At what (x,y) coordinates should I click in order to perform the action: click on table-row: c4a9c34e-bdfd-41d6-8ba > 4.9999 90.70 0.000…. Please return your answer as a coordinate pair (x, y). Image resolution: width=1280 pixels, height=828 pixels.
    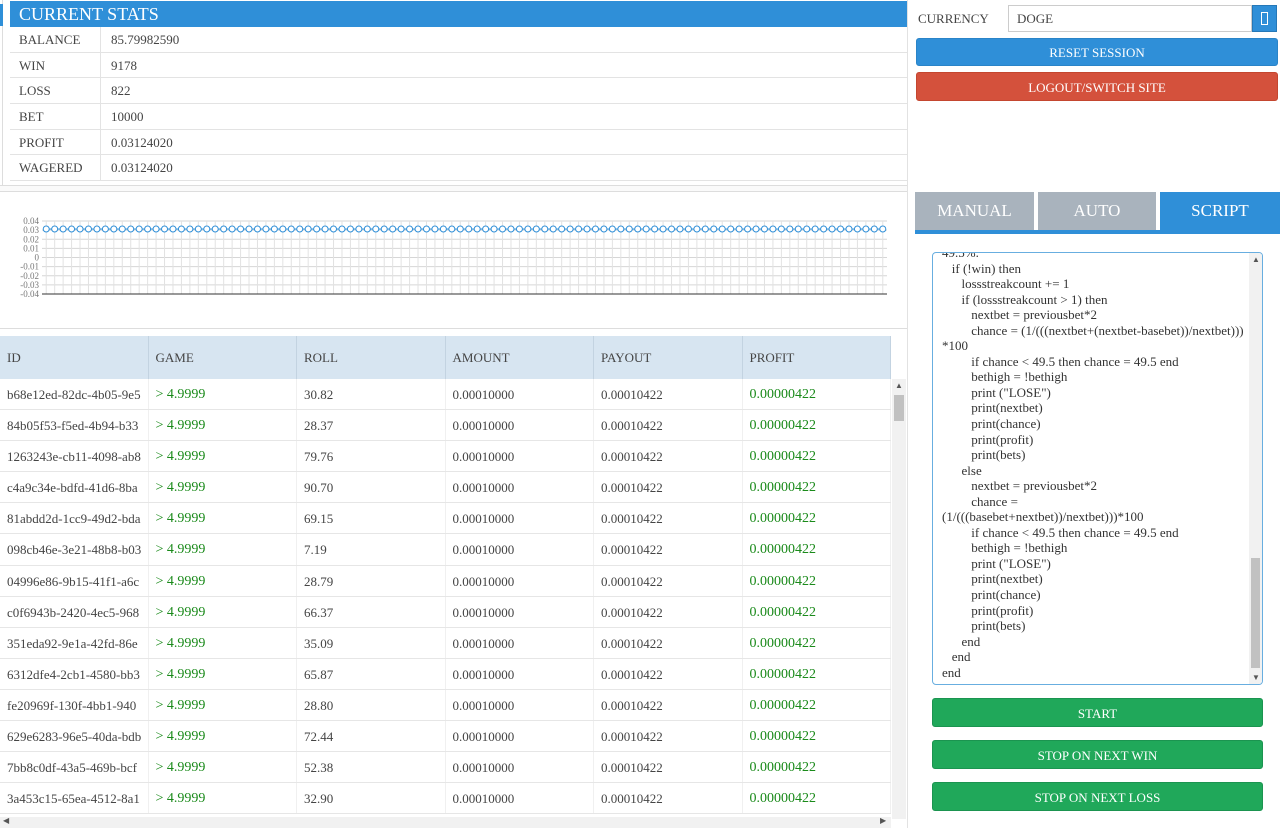
    Looking at the image, I should click on (445, 488).